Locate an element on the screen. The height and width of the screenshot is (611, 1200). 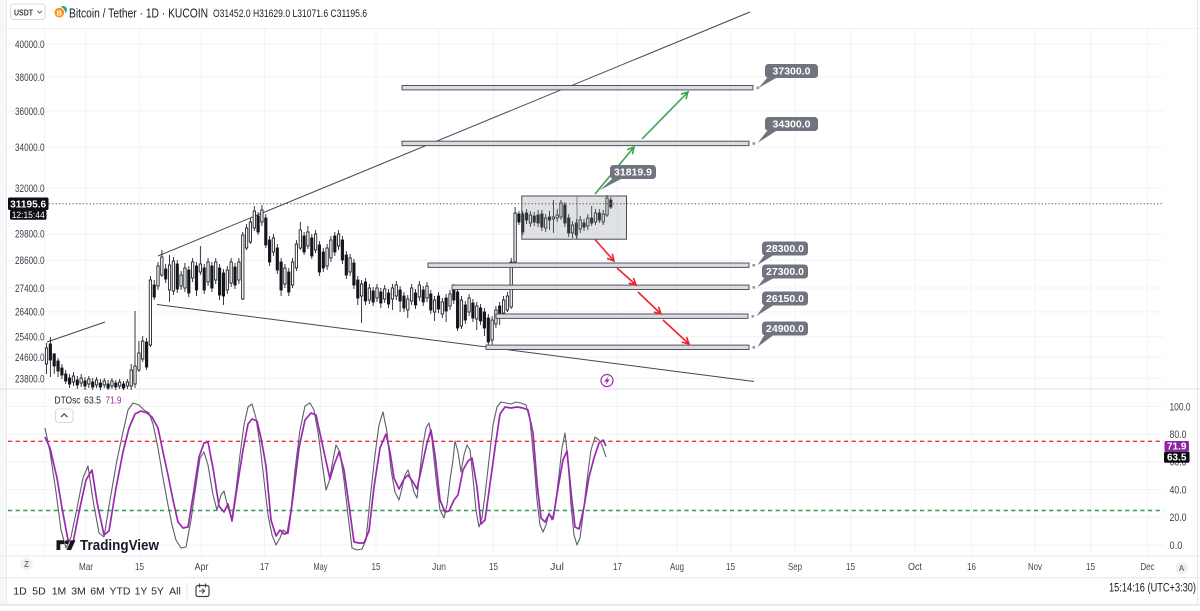
svg-text: 12:15:44 is located at coordinates (28, 215).